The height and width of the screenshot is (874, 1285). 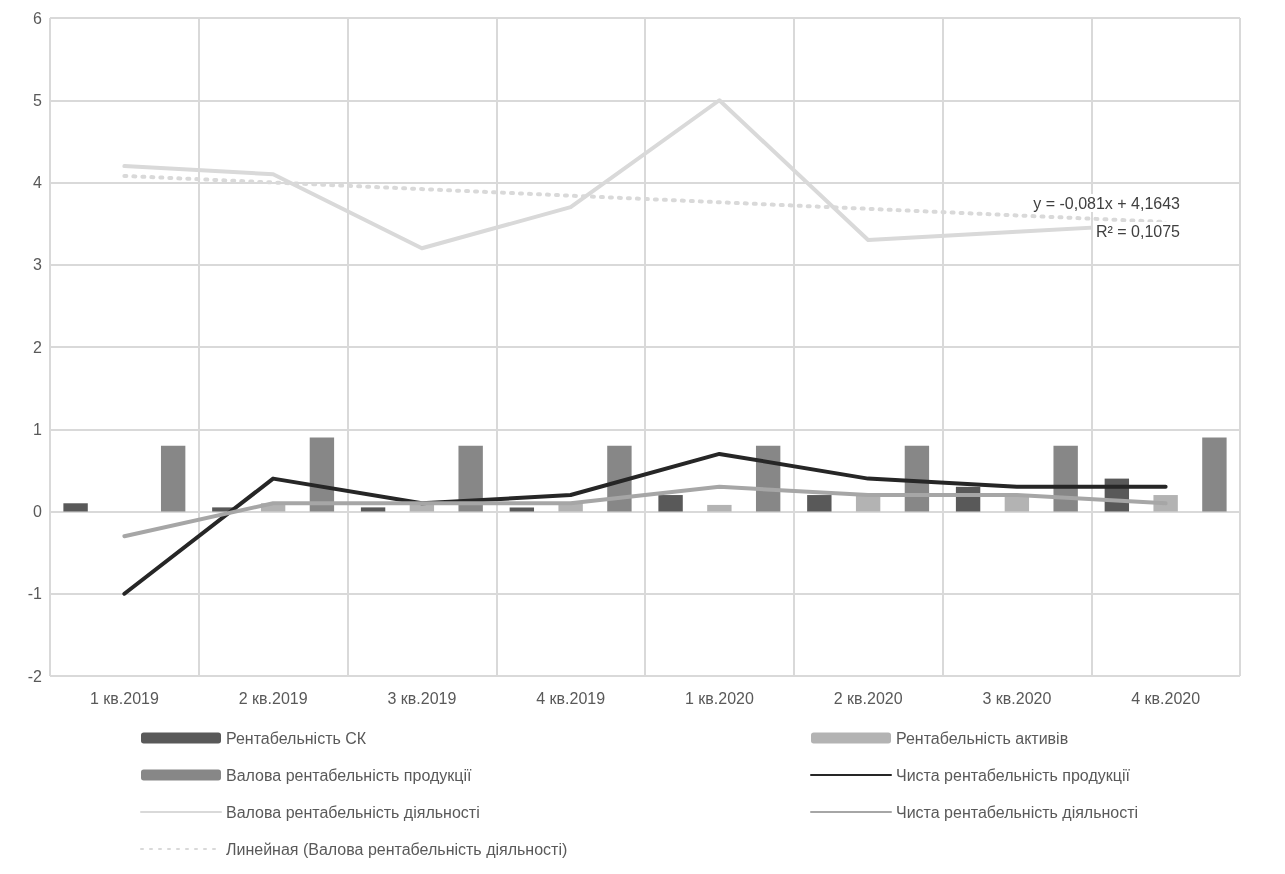 What do you see at coordinates (273, 698) in the screenshot?
I see `x-tick-label: 2 кв.2019` at bounding box center [273, 698].